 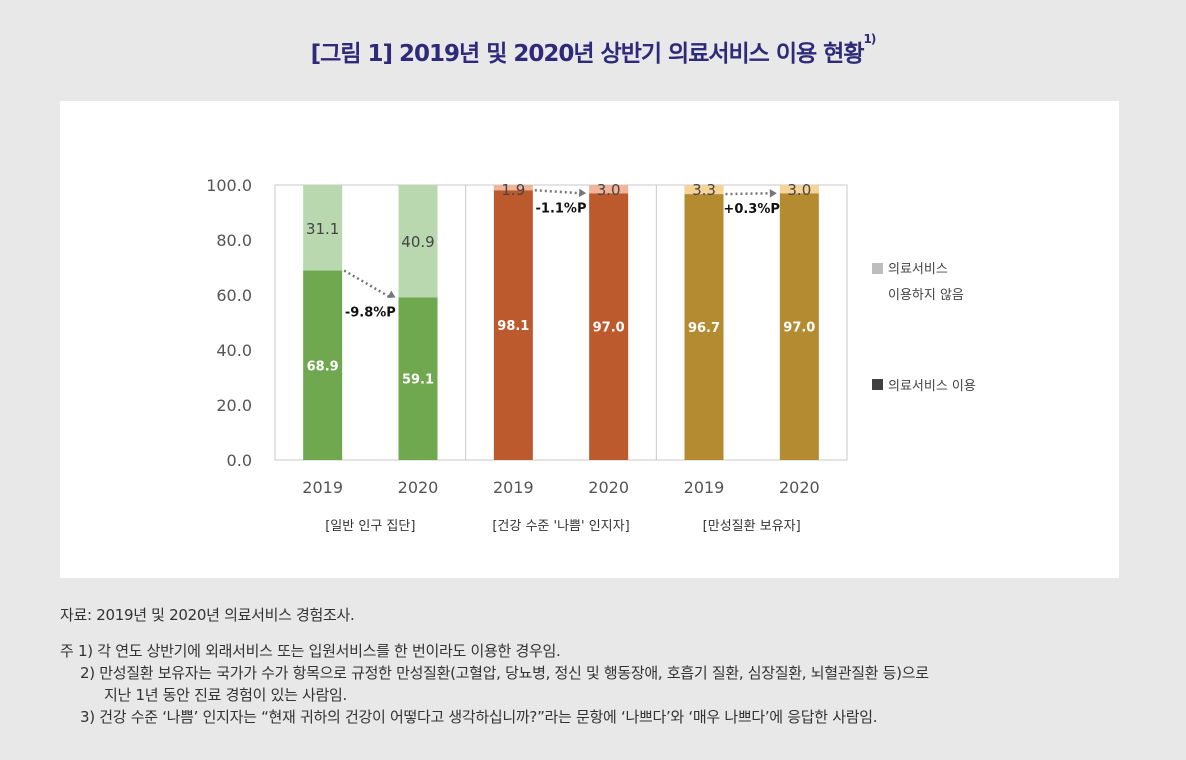 What do you see at coordinates (560, 526) in the screenshot?
I see `group-label: [건강 수준 '나쁨' 인지자]` at bounding box center [560, 526].